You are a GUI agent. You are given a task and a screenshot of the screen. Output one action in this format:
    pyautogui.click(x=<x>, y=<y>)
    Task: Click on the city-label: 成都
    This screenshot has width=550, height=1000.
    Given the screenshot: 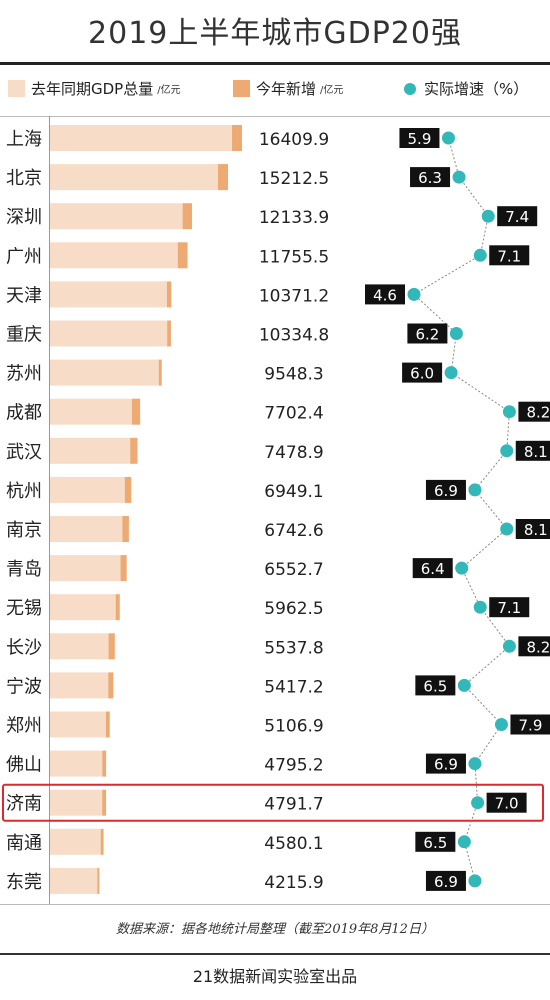 What is the action you would take?
    pyautogui.click(x=24, y=413)
    